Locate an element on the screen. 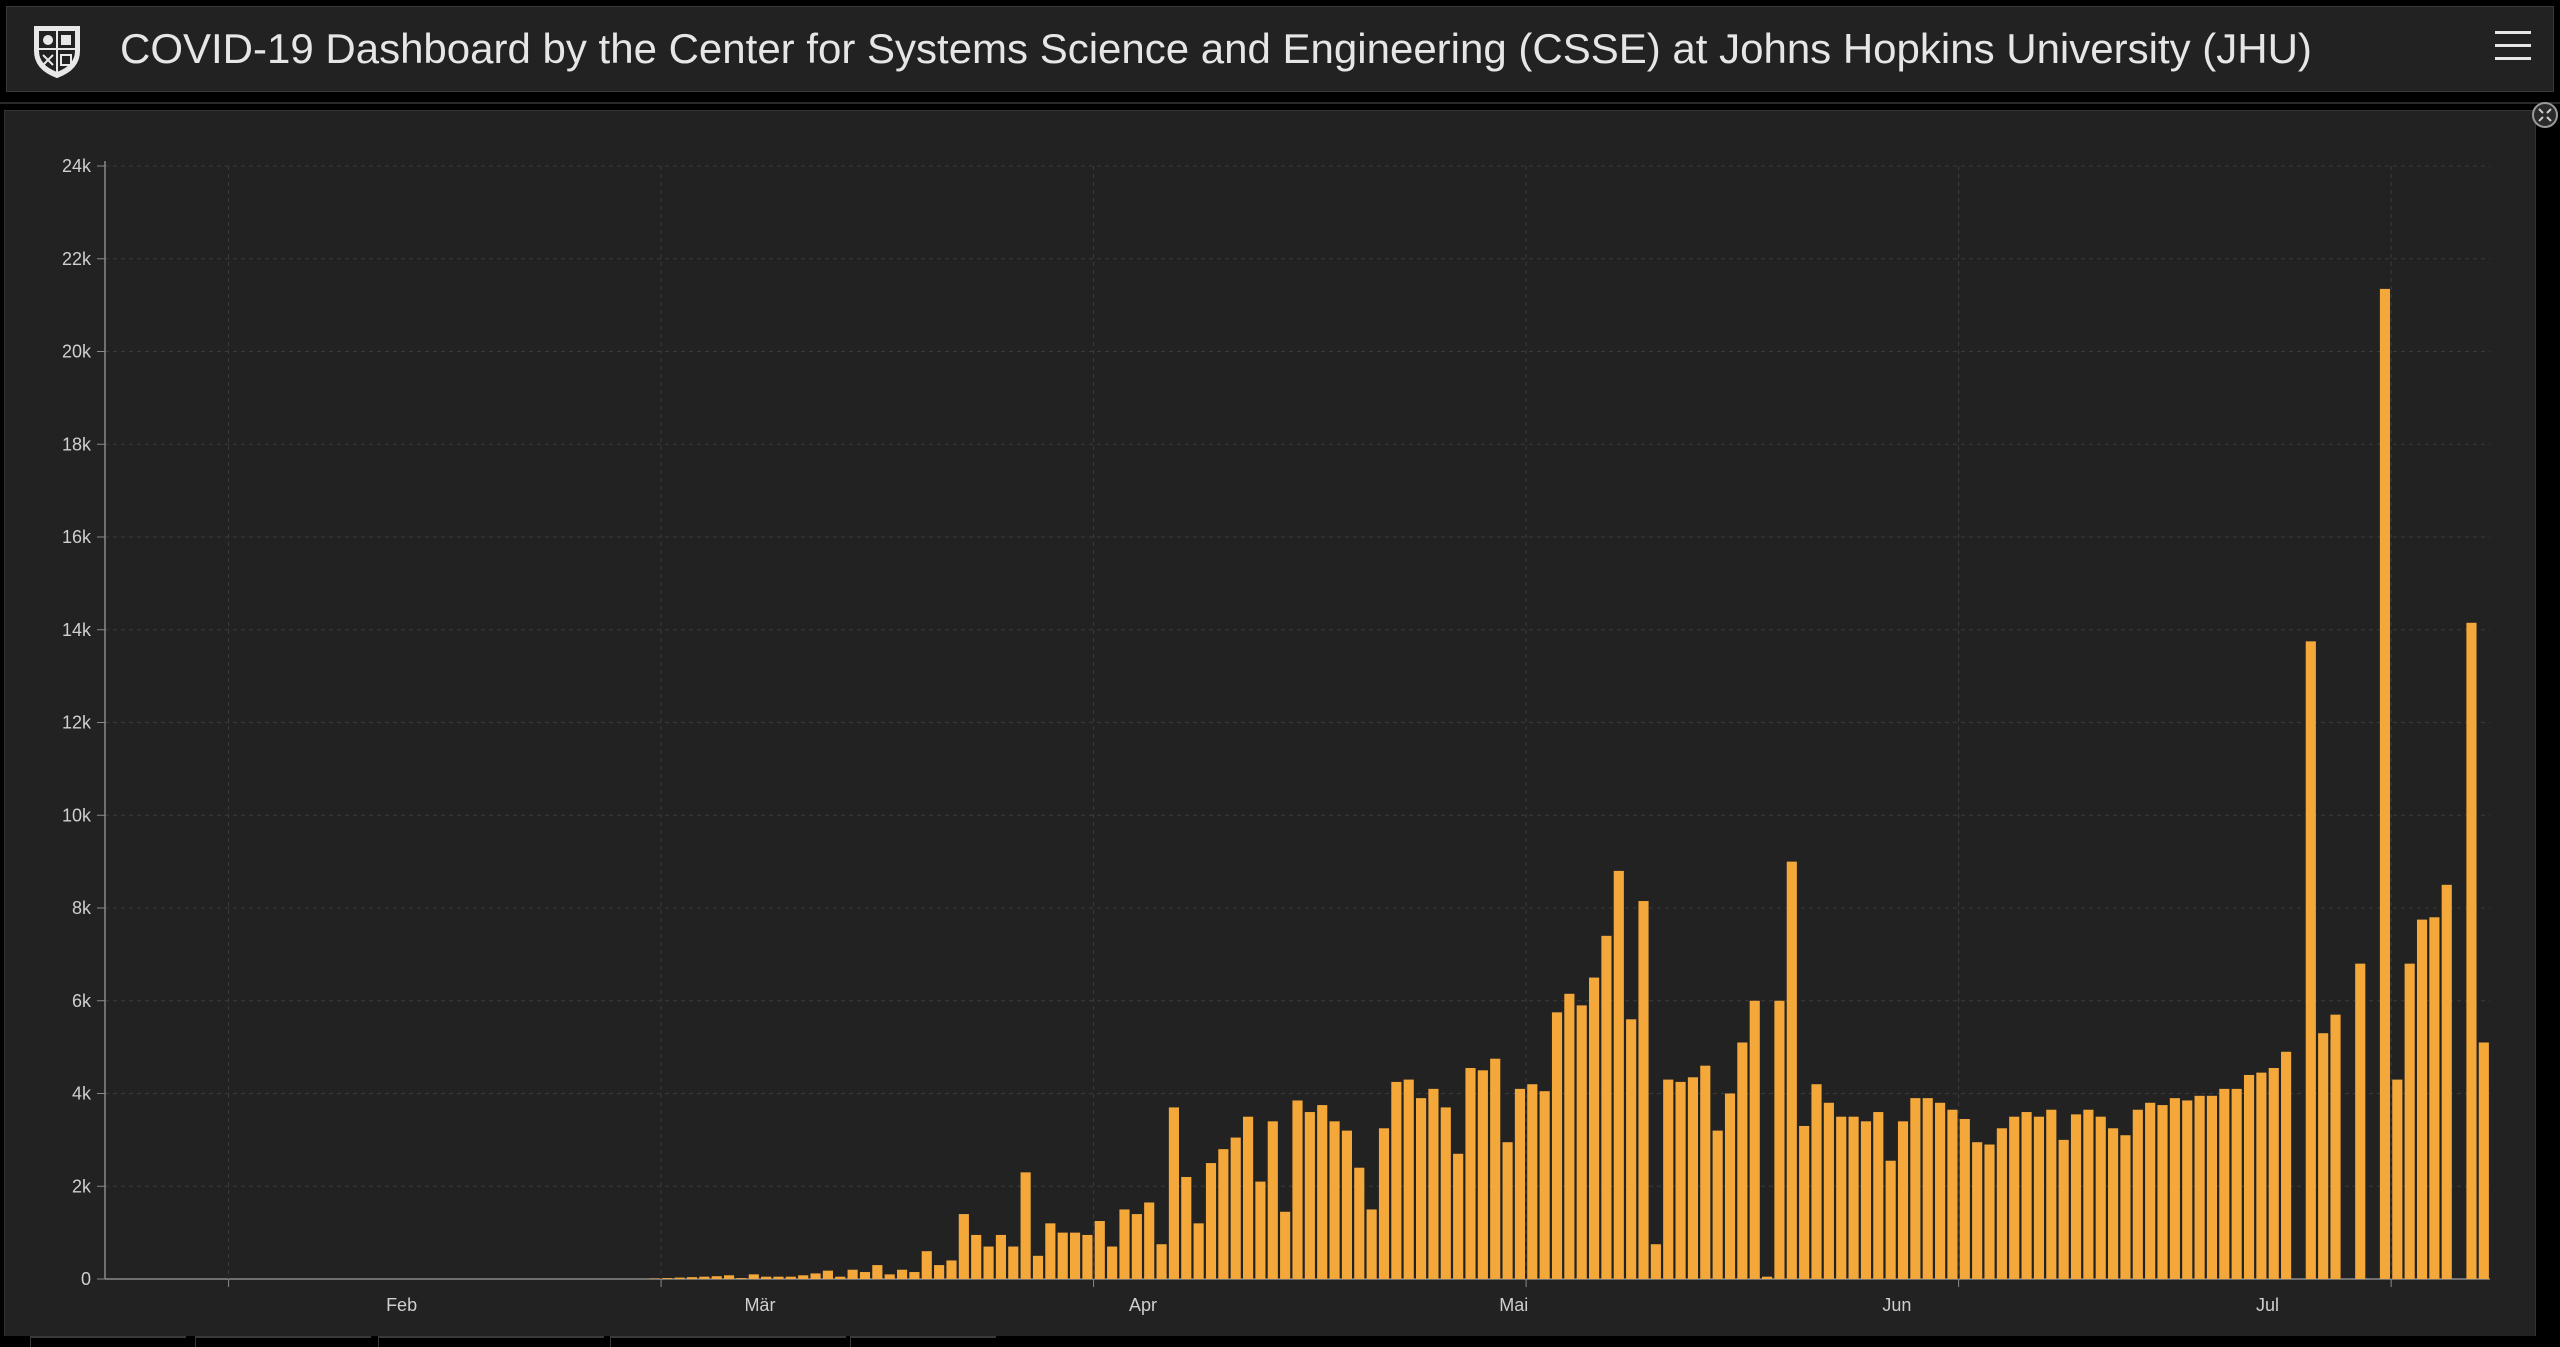 This screenshot has height=1347, width=2560. y-tick-label: 16k is located at coordinates (77, 537).